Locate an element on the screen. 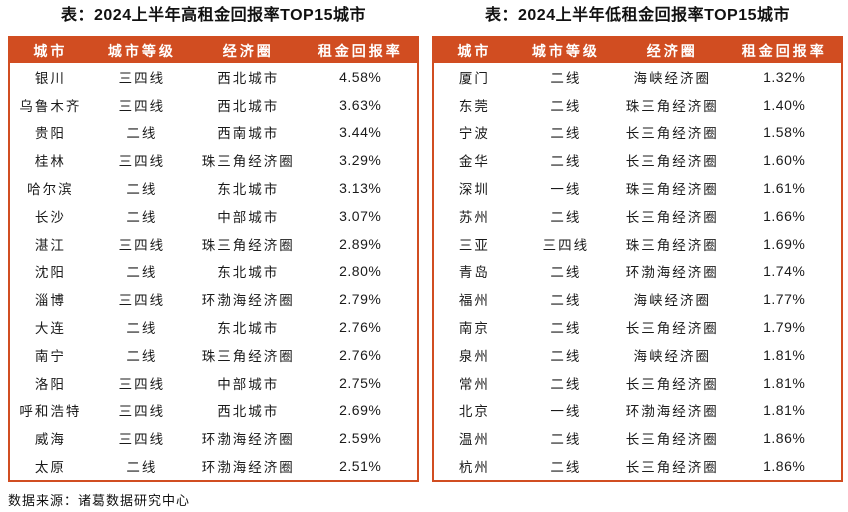  table-row: 东莞 二线 珠三角经济圈 1.40% is located at coordinates (637, 105).